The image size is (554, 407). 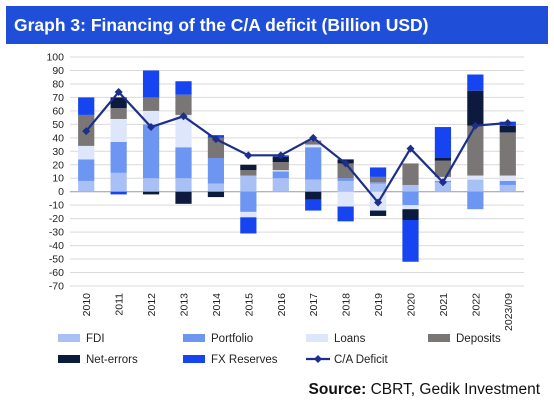 What do you see at coordinates (217, 305) in the screenshot?
I see `x-tick-label: 2014` at bounding box center [217, 305].